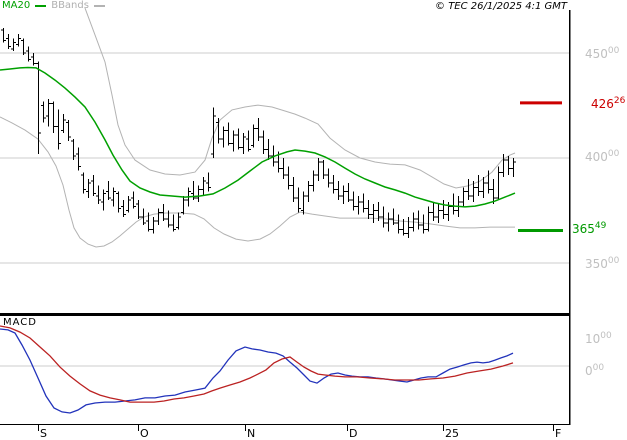  What do you see at coordinates (257, 364) in the screenshot?
I see `signal-line` at bounding box center [257, 364].